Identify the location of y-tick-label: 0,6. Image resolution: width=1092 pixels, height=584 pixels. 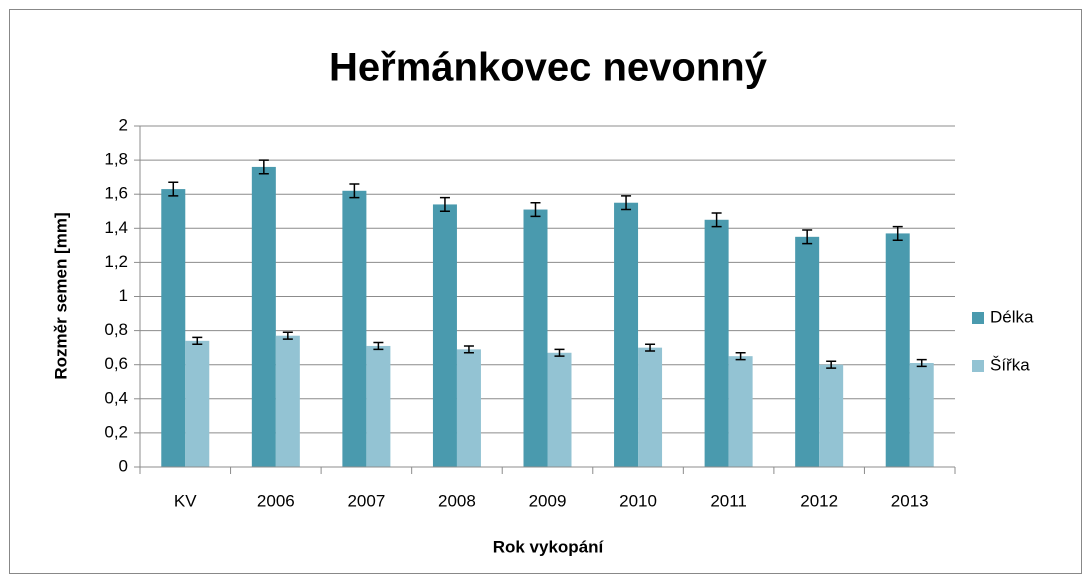
(116, 363).